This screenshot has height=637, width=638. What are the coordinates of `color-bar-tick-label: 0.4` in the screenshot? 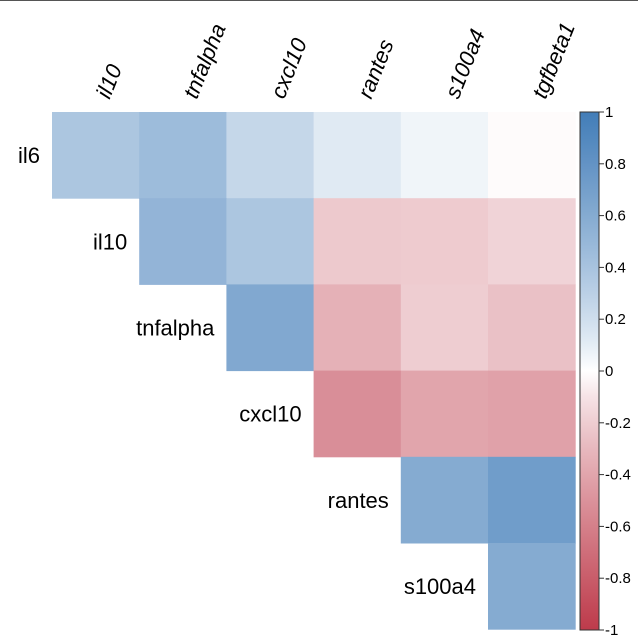 It's located at (615, 267).